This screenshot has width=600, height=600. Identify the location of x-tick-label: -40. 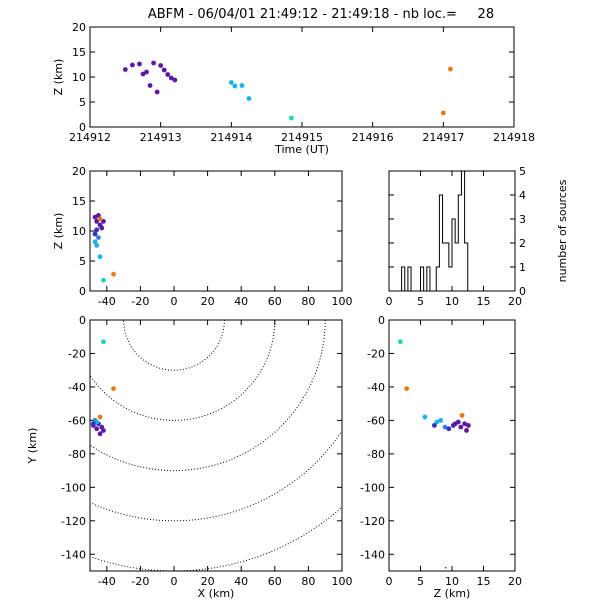
(107, 301).